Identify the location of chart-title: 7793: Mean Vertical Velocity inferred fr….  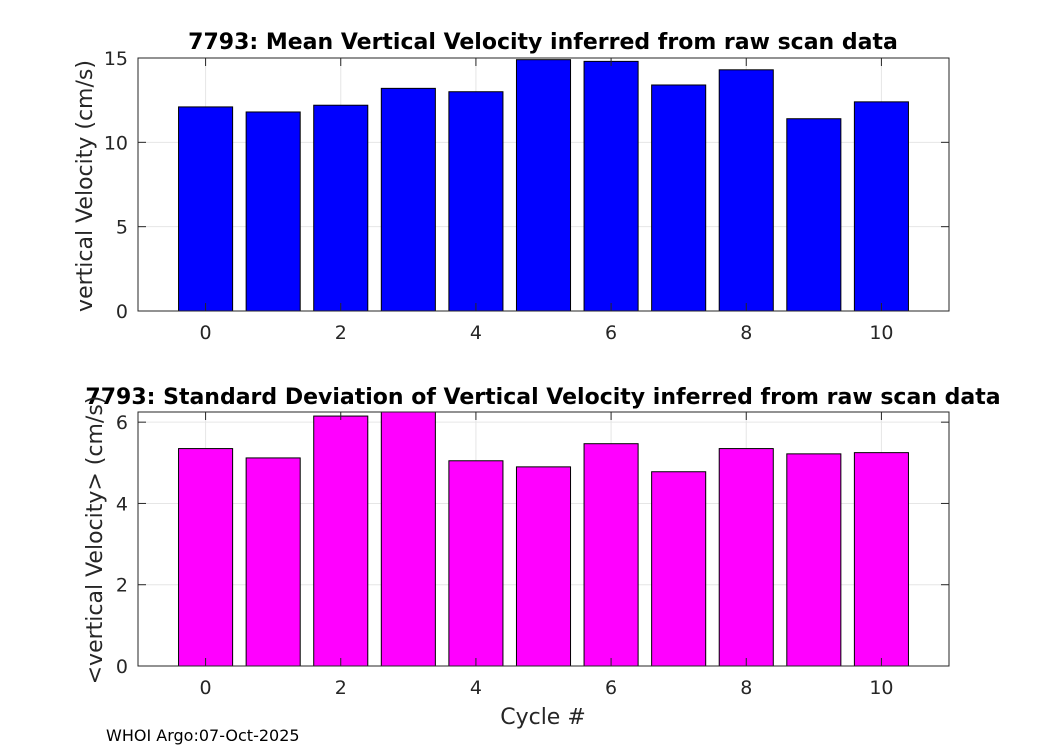
(543, 42).